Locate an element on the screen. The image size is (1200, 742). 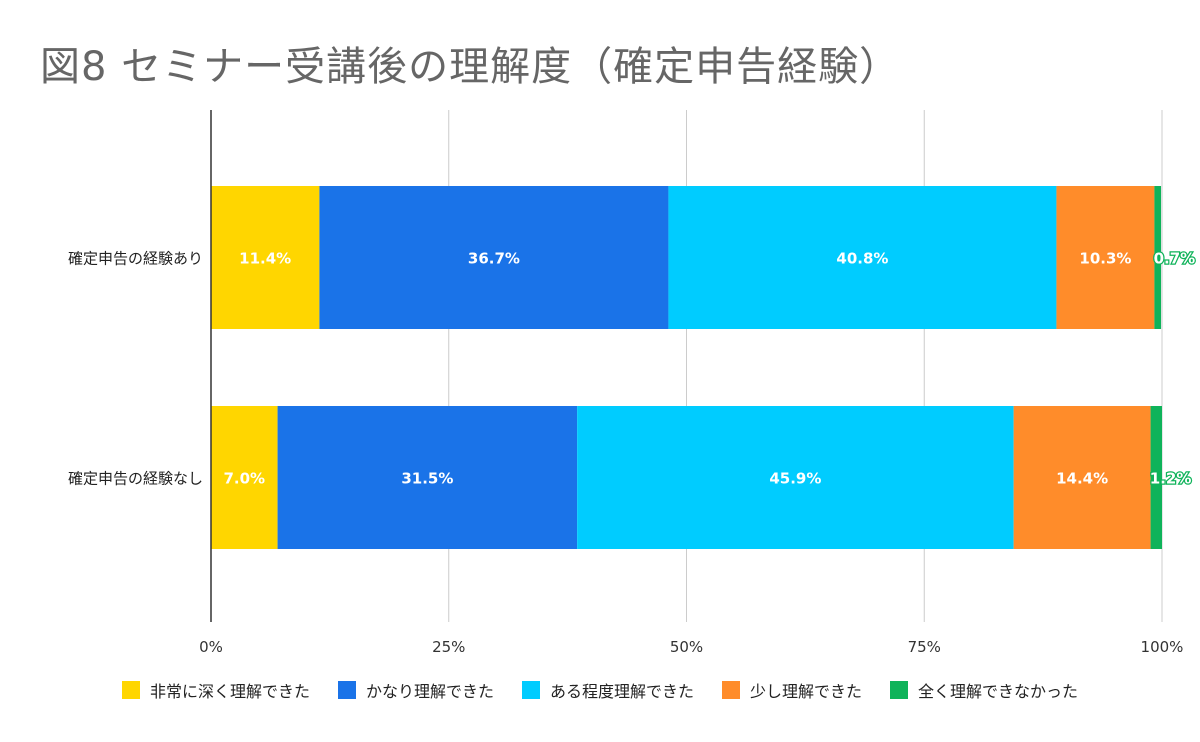
legend-item: 全く理解できなかった is located at coordinates (984, 690).